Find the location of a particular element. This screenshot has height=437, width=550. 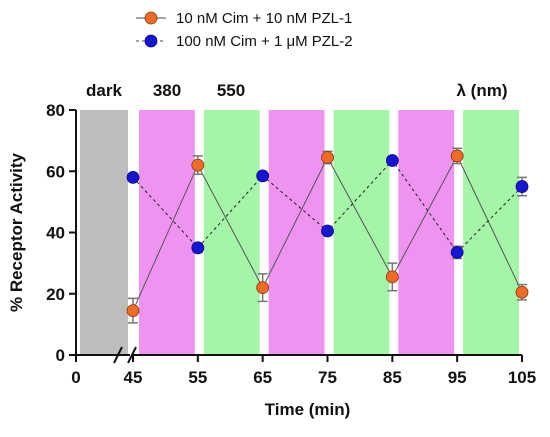

x-tick-label: 75 is located at coordinates (327, 377).